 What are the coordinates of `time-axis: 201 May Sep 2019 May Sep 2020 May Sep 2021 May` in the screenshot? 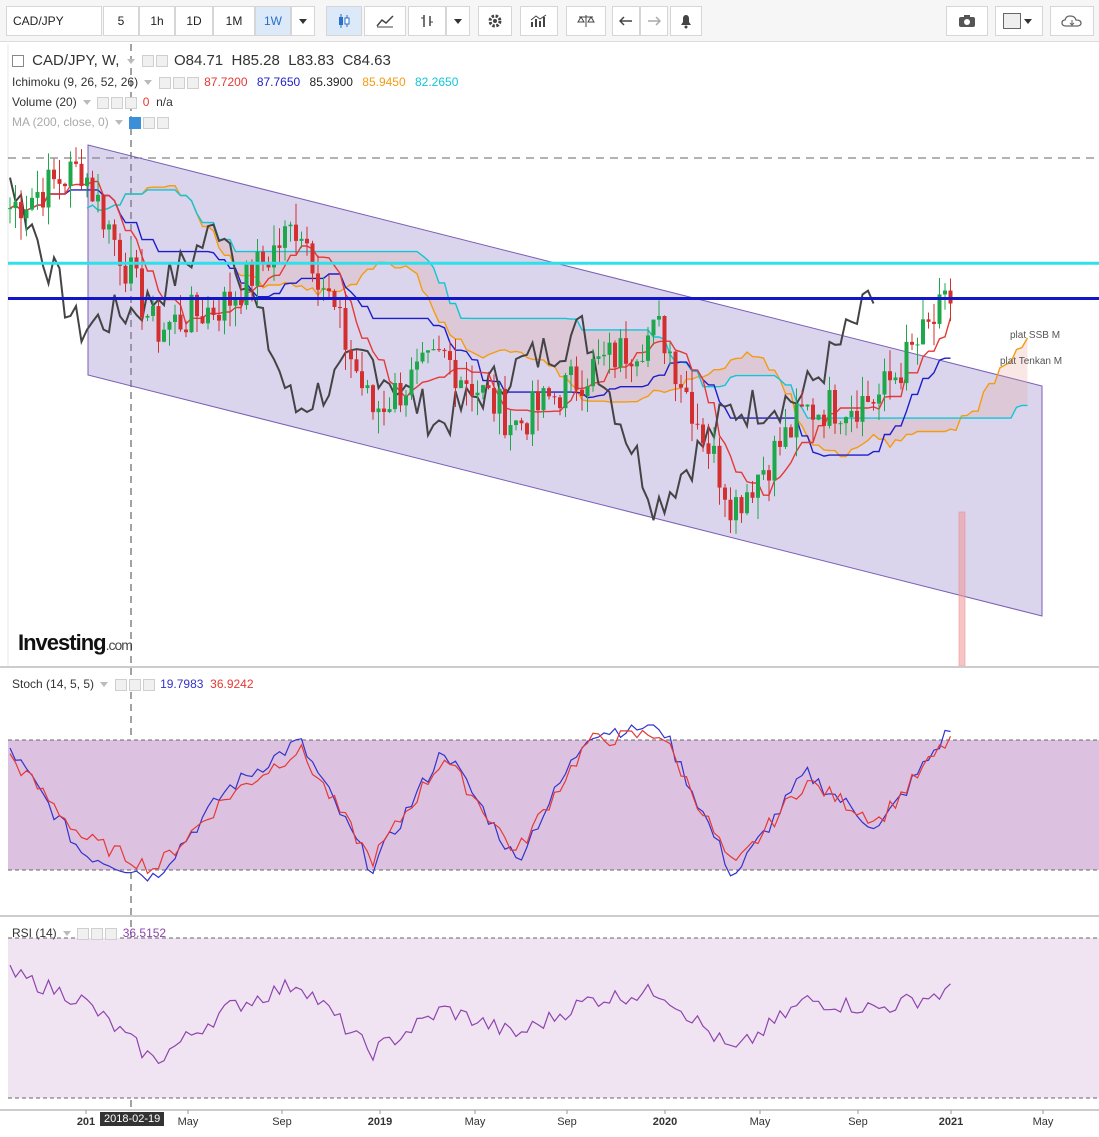 It's located at (565, 1119).